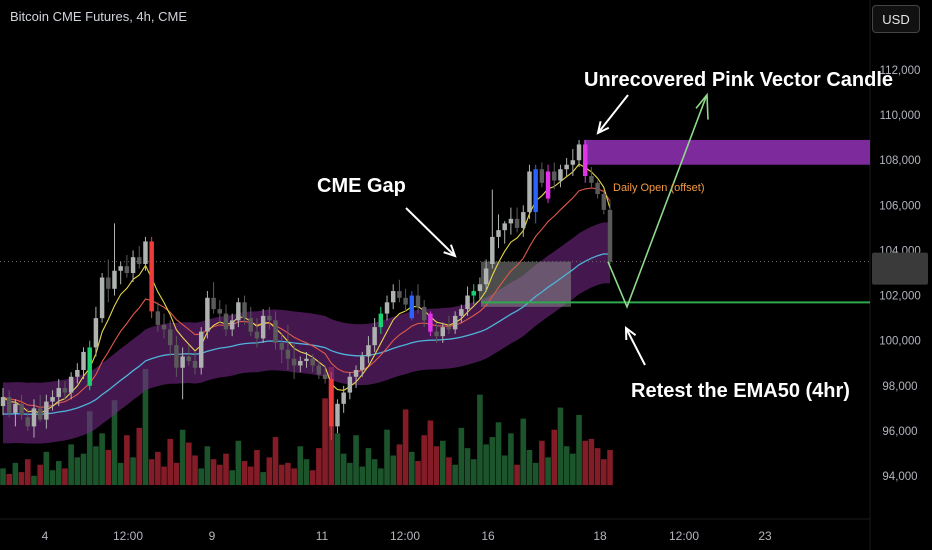 Image resolution: width=932 pixels, height=550 pixels. What do you see at coordinates (900, 297) in the screenshot?
I see `y-tick-label: 102,000` at bounding box center [900, 297].